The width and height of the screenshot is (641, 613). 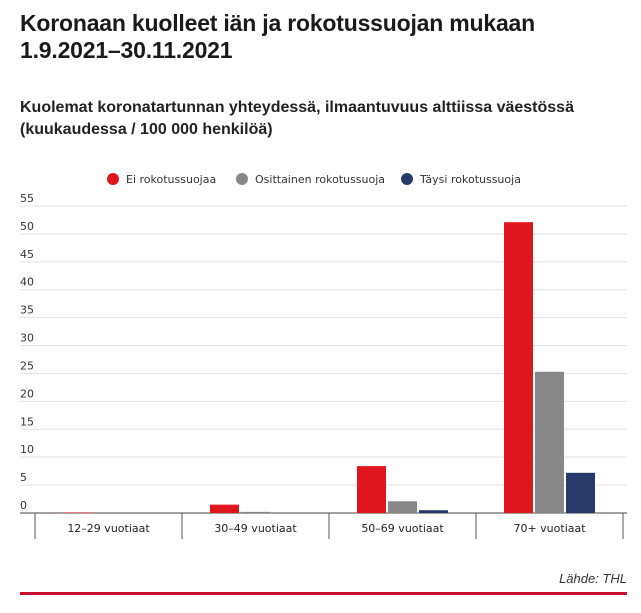 What do you see at coordinates (27, 393) in the screenshot?
I see `y-tick-label-20: 20` at bounding box center [27, 393].